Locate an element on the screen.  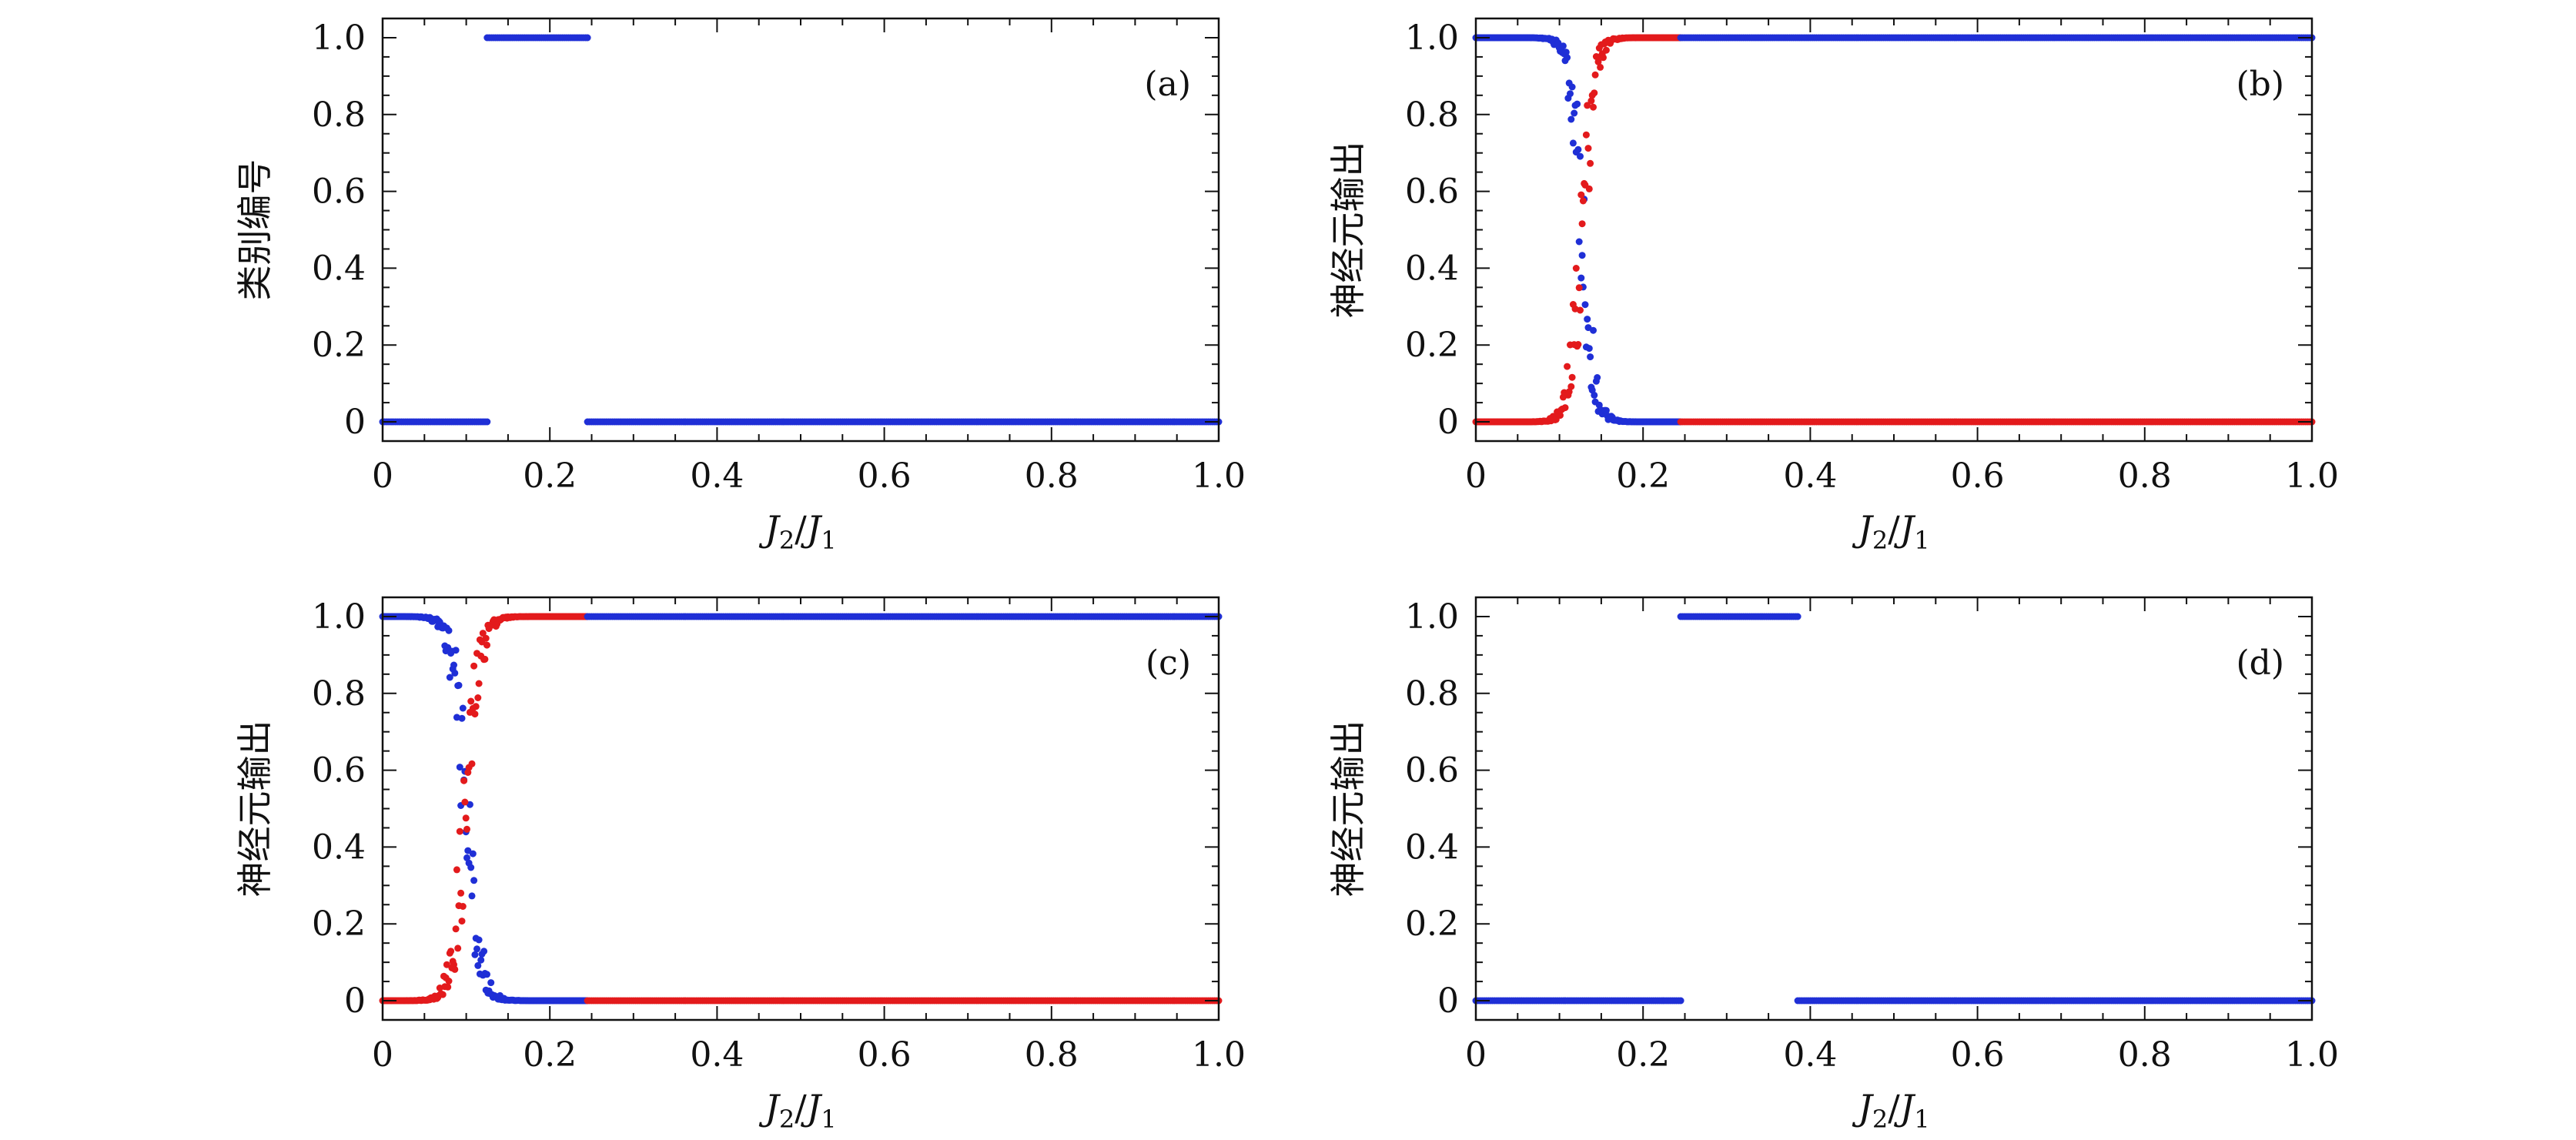
y-tick-label: 0 is located at coordinates (1448, 1001).